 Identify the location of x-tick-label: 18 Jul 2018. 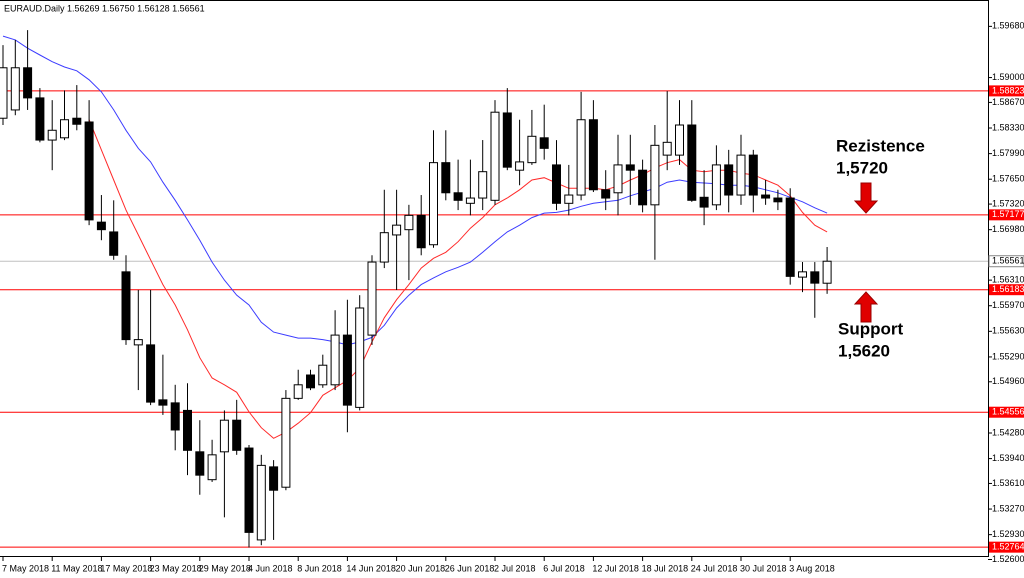
(665, 568).